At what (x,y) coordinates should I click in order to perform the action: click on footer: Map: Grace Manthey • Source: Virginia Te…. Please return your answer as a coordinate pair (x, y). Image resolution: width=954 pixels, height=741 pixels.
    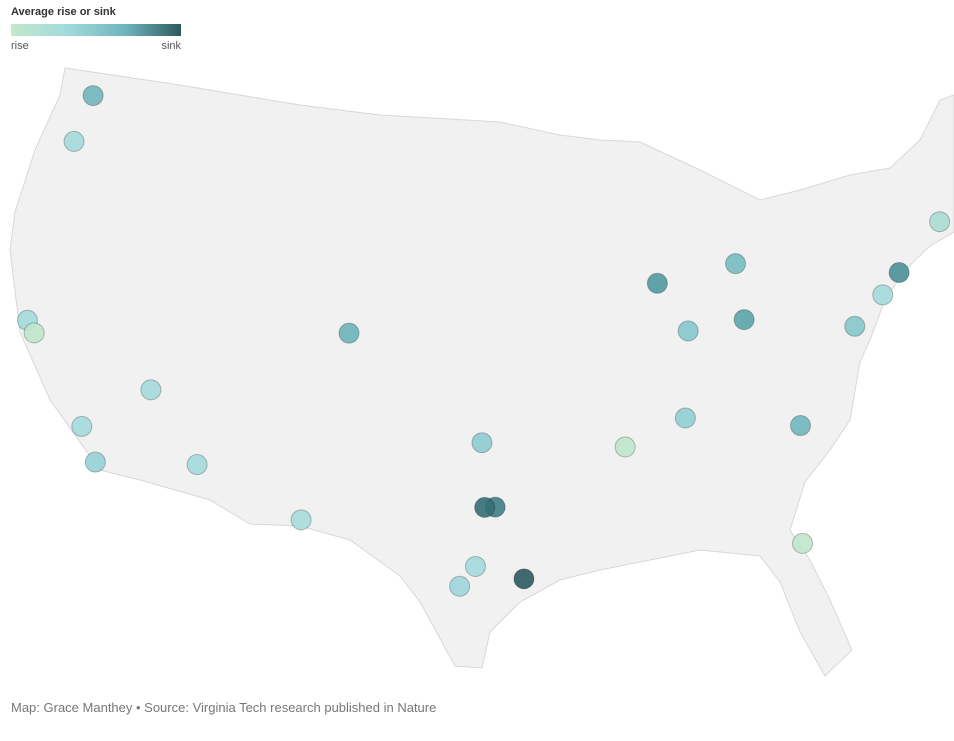
    Looking at the image, I should click on (223, 707).